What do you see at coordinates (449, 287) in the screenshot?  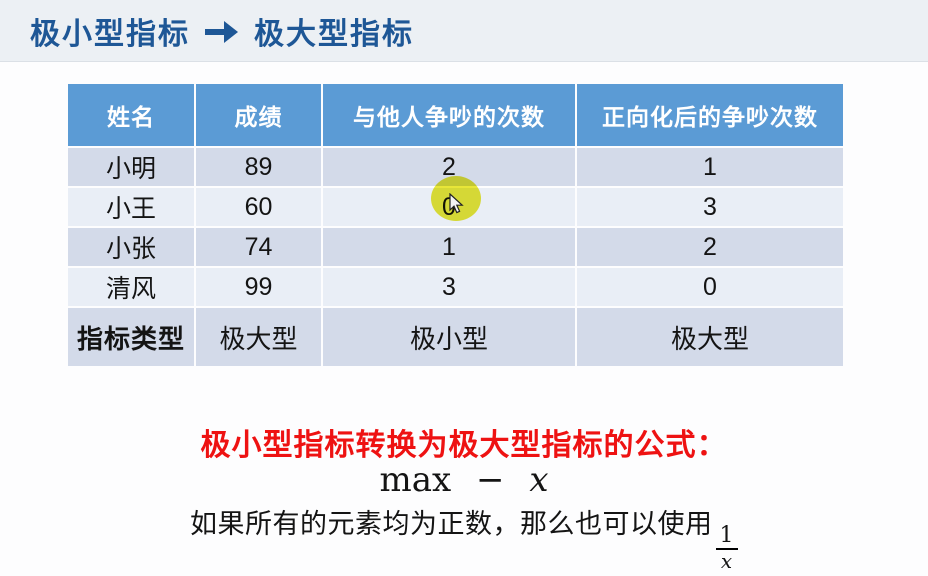 I see `cell-quarrels: 3` at bounding box center [449, 287].